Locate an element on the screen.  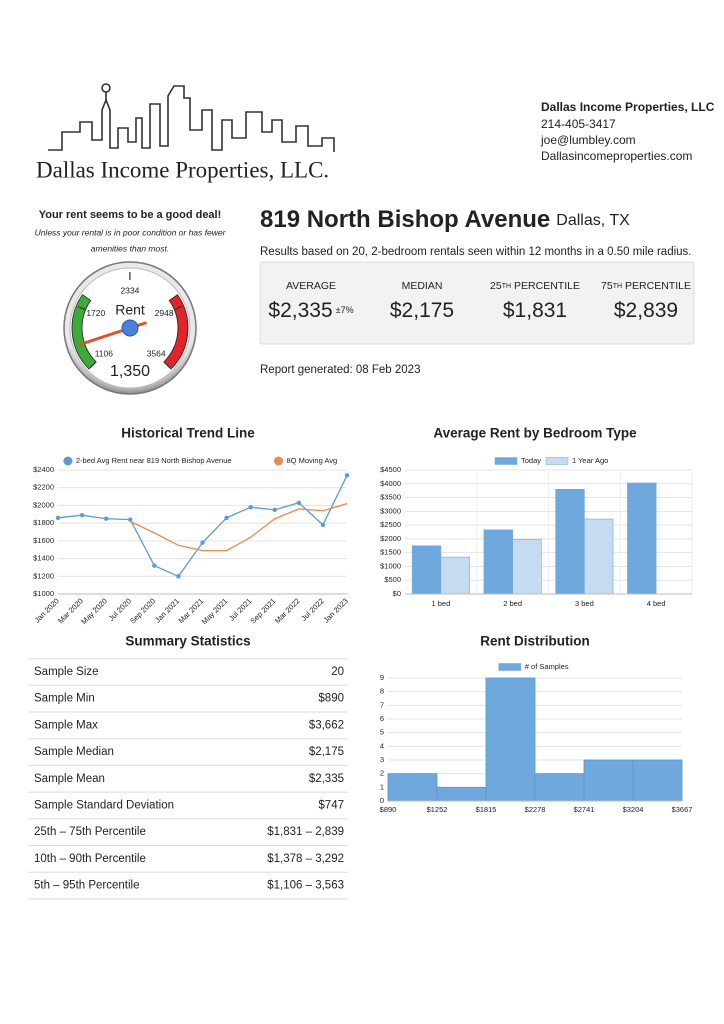
y-tick-label: $1800 is located at coordinates (43, 522).